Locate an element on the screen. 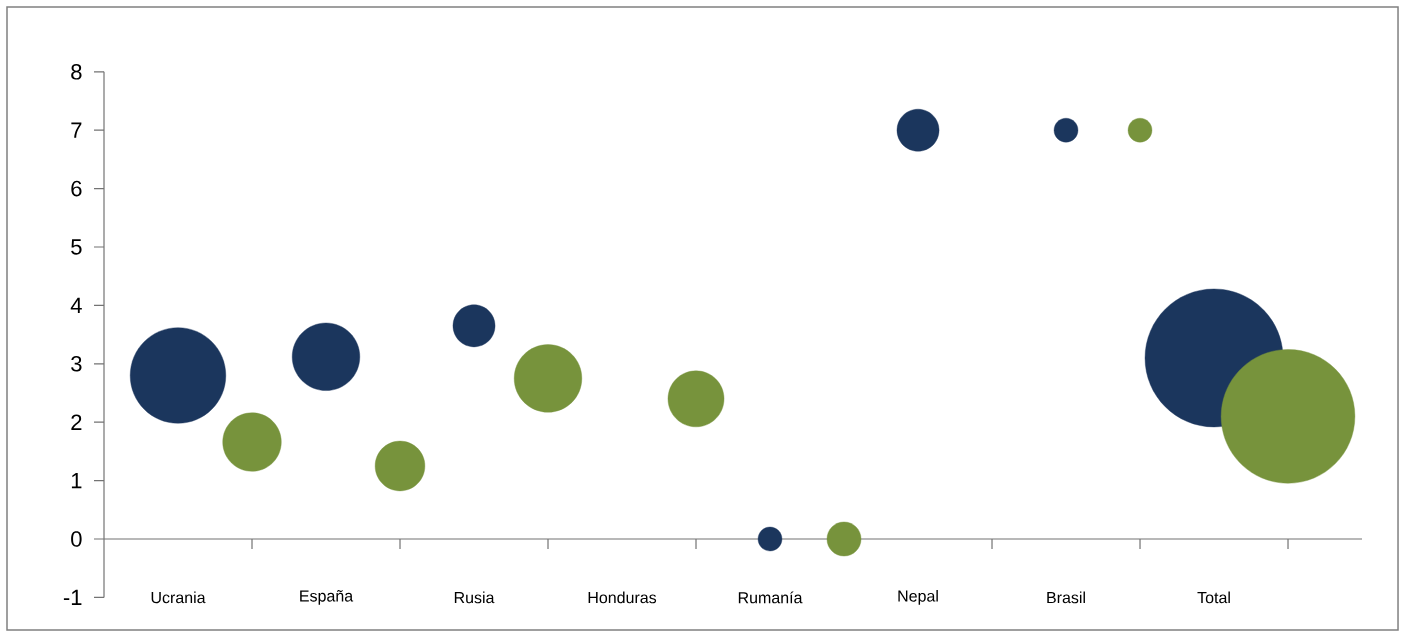  x-tick-label: España is located at coordinates (327, 597).